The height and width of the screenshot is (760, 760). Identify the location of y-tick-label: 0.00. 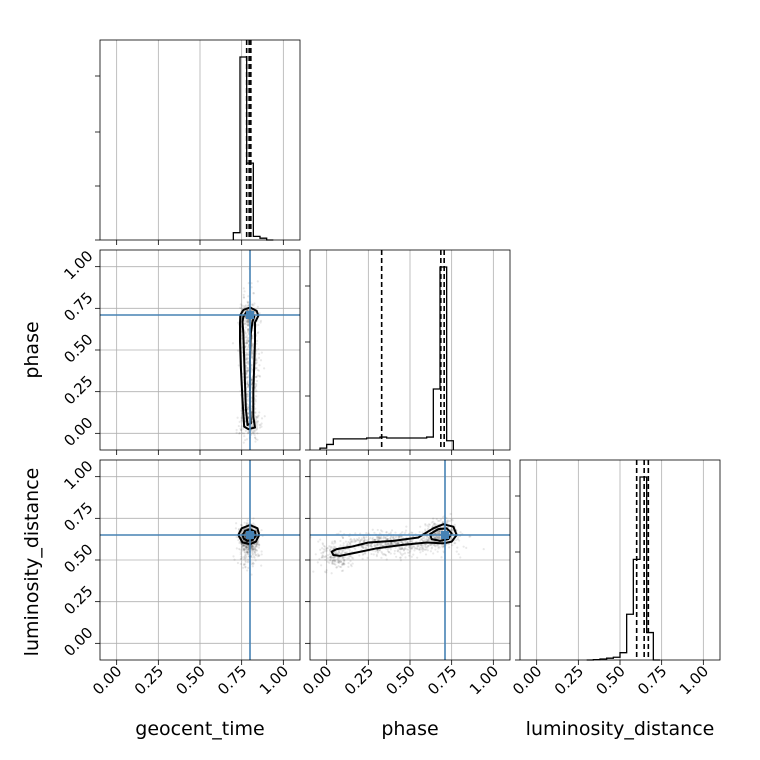
(78, 642).